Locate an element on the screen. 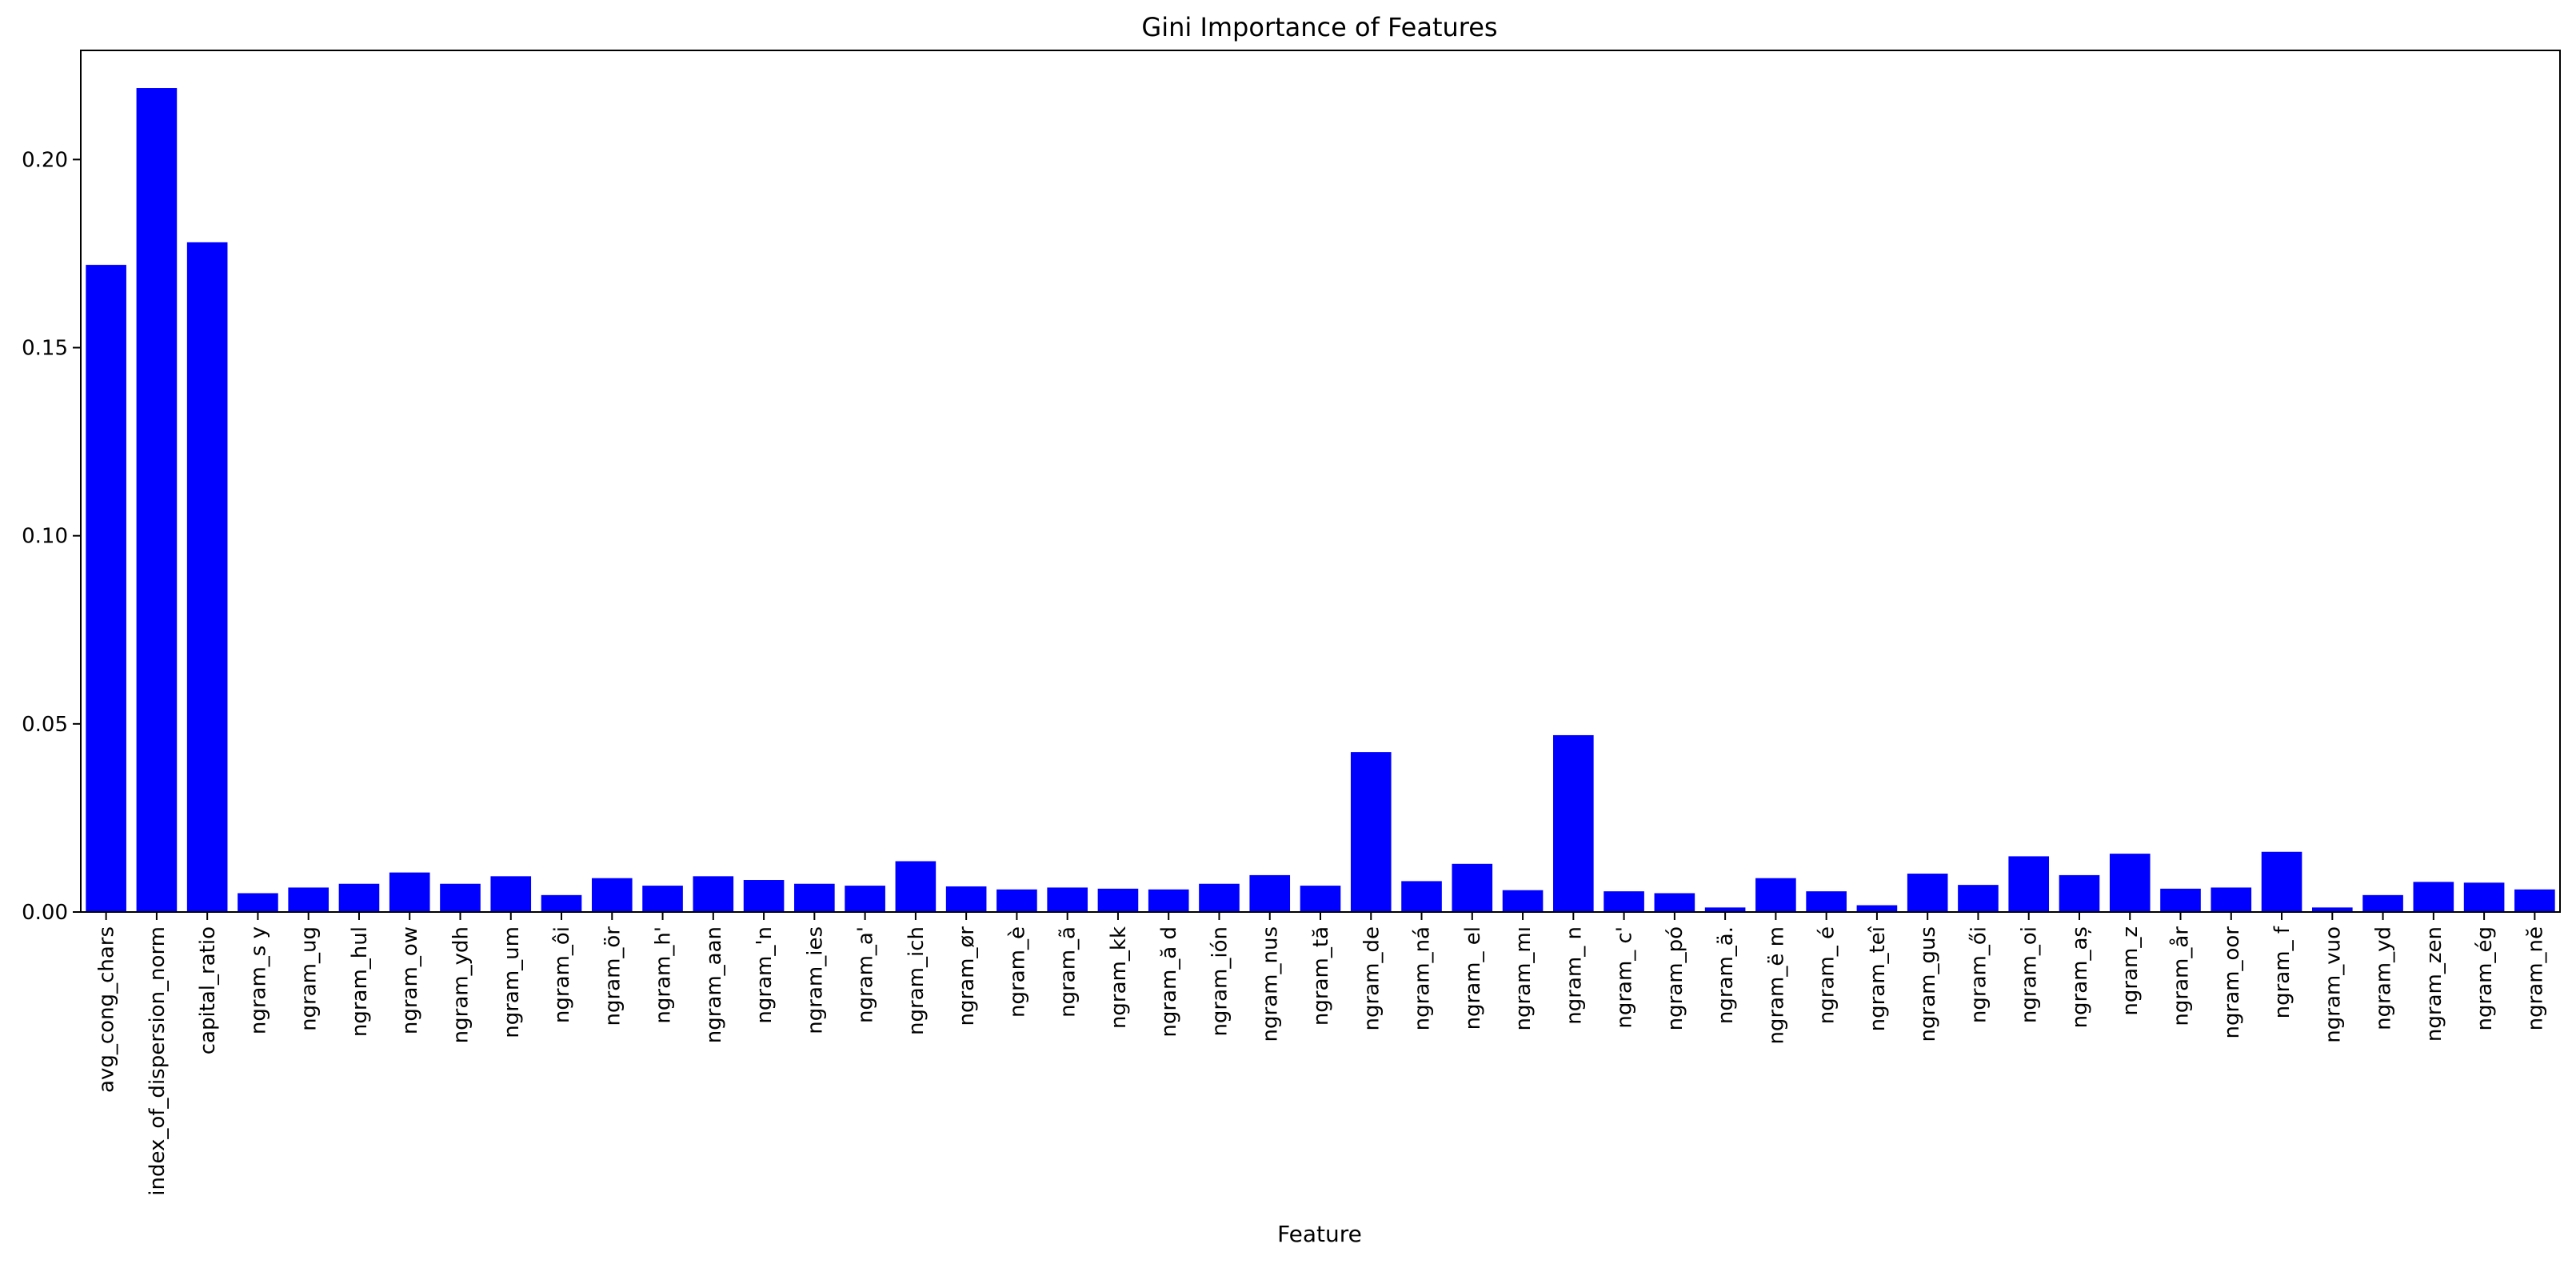 The width and height of the screenshot is (2576, 1264). x-tick-label-26: ngram_ná is located at coordinates (1423, 978).